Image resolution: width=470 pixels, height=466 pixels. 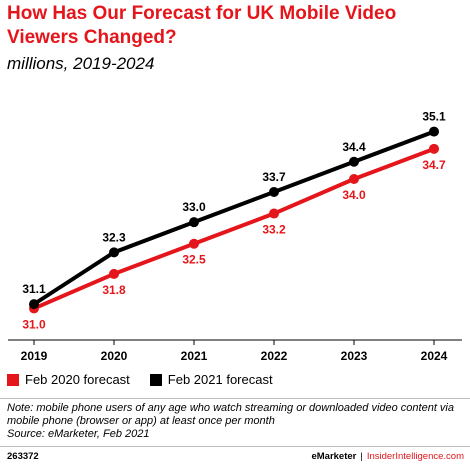 I want to click on source-text: Source: eMarketer, Feb 2021, so click(x=78, y=434).